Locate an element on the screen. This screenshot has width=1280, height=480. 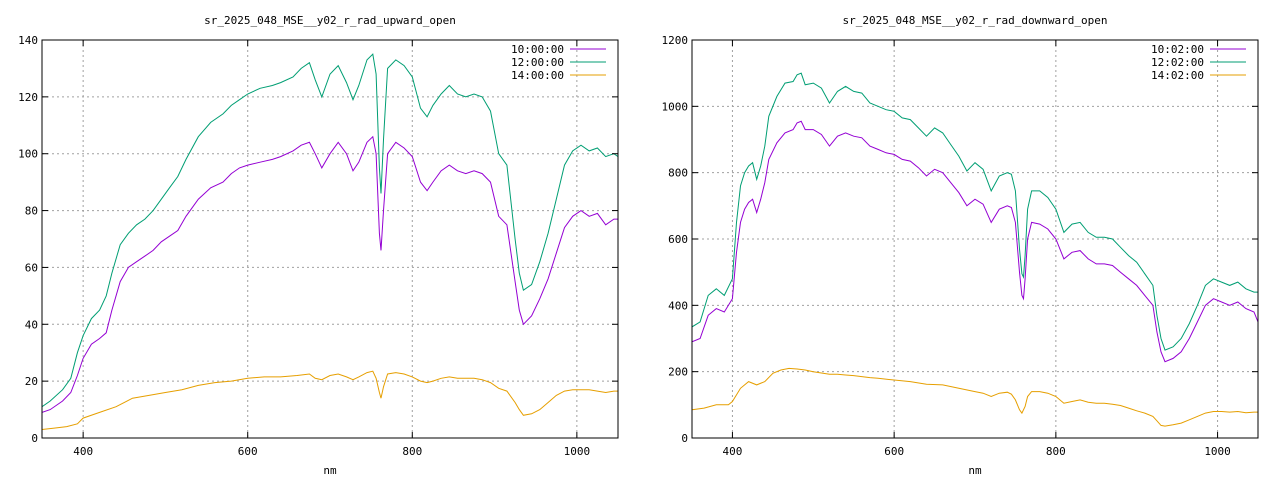
y-tick-label: 40 is located at coordinates (31, 324).